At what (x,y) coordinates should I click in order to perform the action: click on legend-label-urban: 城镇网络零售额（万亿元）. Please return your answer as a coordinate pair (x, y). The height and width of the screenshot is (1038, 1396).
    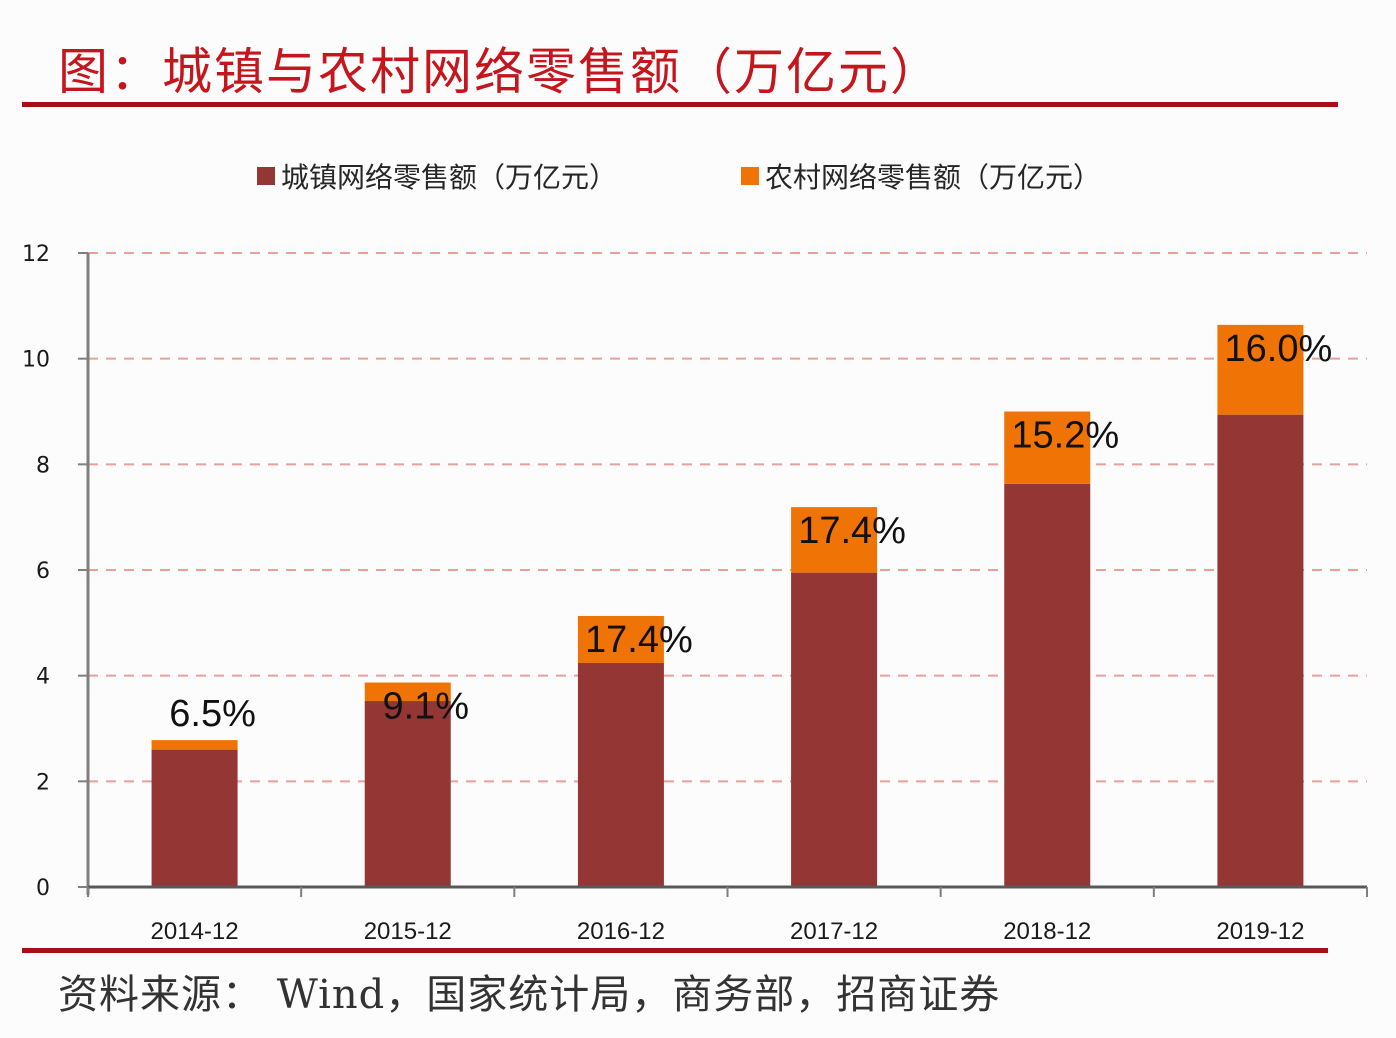
    Looking at the image, I should click on (449, 177).